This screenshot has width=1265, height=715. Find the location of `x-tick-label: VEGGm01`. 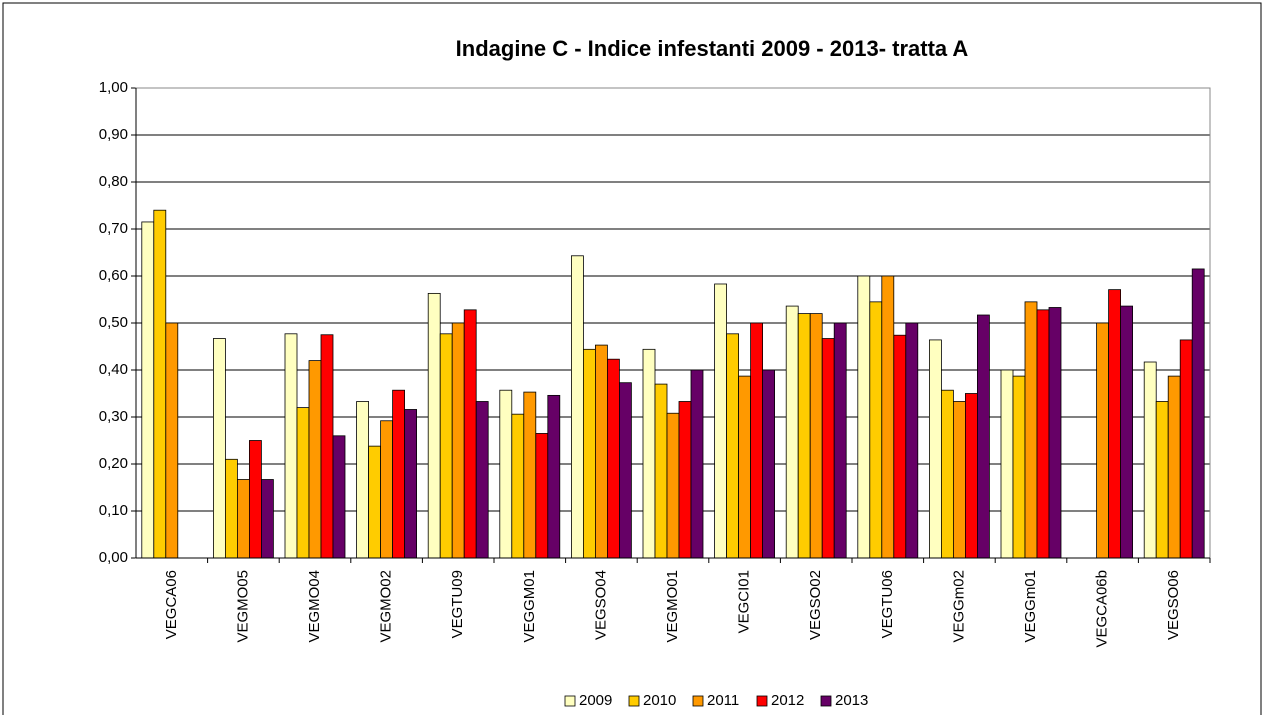

x-tick-label: VEGGm01 is located at coordinates (1030, 606).